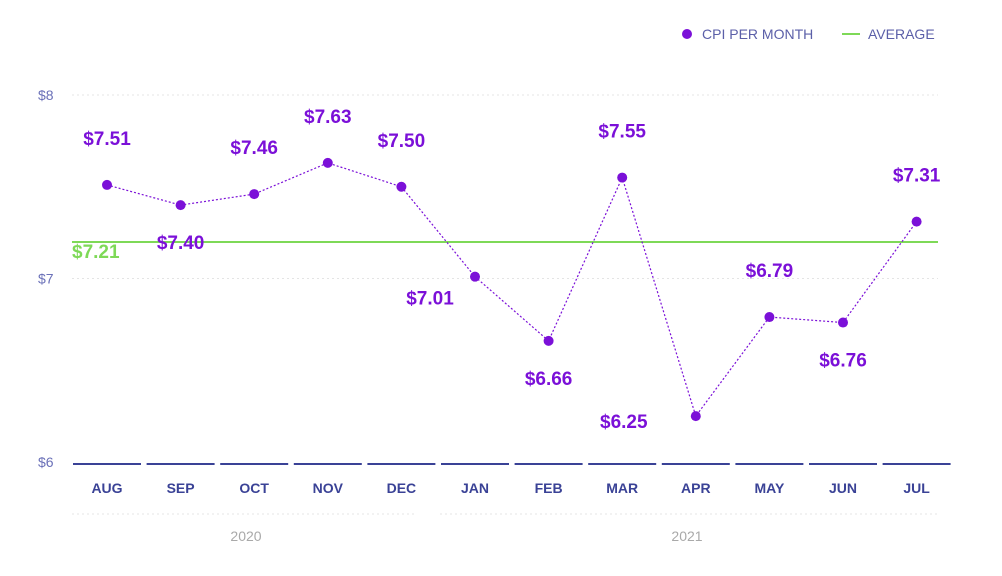  Describe the element at coordinates (327, 162) in the screenshot. I see `data-point-nov` at that location.